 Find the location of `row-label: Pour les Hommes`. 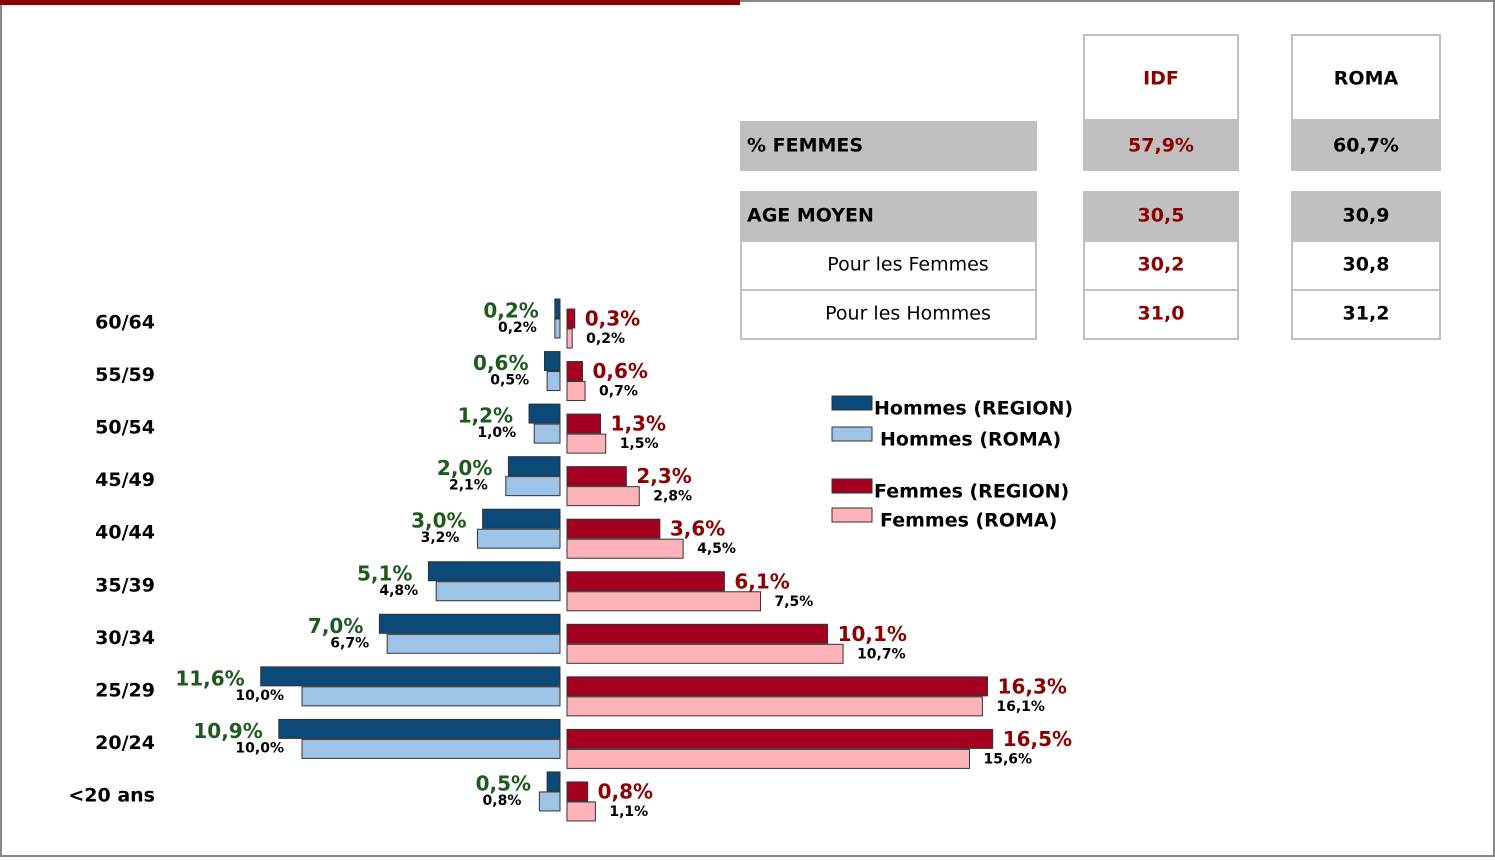

row-label: Pour les Hommes is located at coordinates (908, 314).